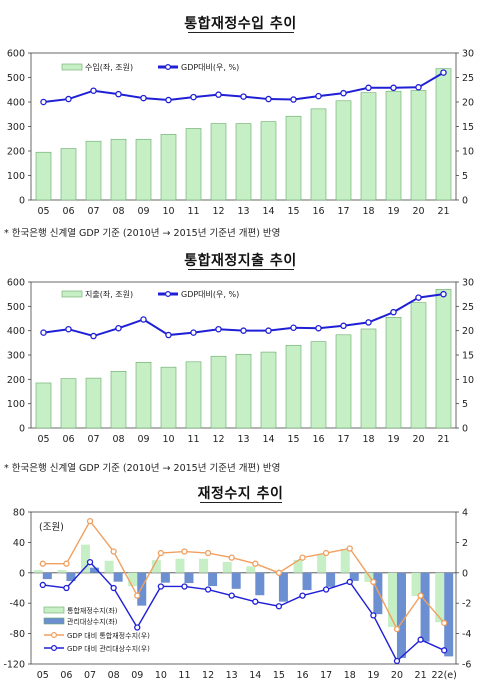 Image resolution: width=481 pixels, height=692 pixels. What do you see at coordinates (51, 527) in the screenshot?
I see `c3-unit-label: (조원)` at bounding box center [51, 527].